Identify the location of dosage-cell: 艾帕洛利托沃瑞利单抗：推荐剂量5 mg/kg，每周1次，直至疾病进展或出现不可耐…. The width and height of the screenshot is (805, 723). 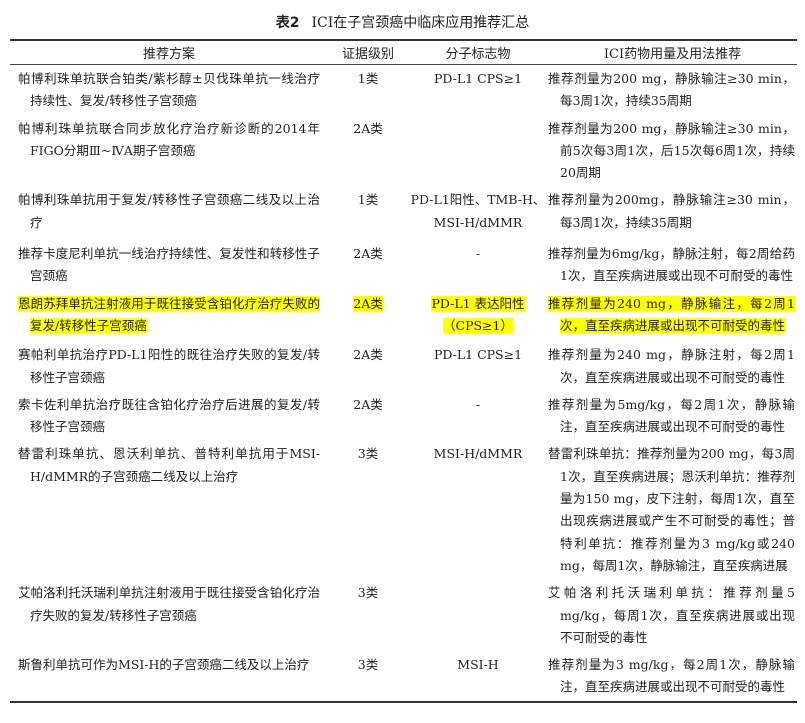
(672, 615).